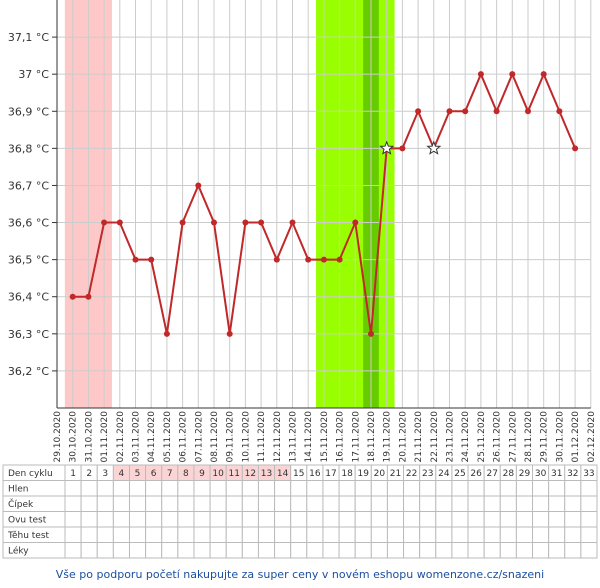  I want to click on cycle-day: 28, so click(509, 474).